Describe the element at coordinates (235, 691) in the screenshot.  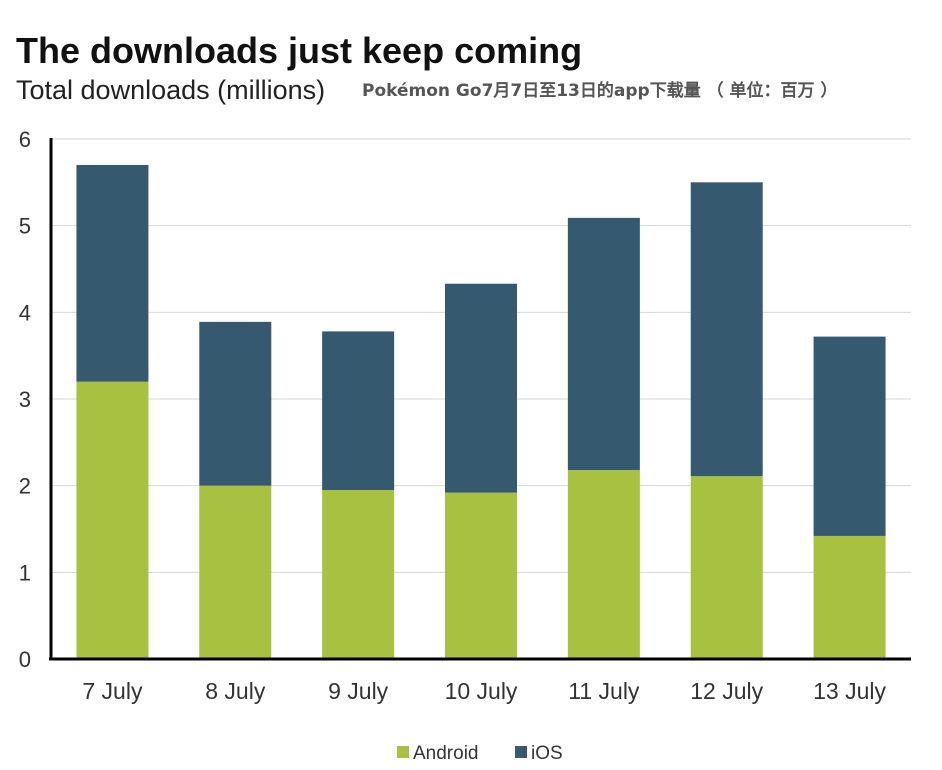
I see `x-tick-label: 8 July` at that location.